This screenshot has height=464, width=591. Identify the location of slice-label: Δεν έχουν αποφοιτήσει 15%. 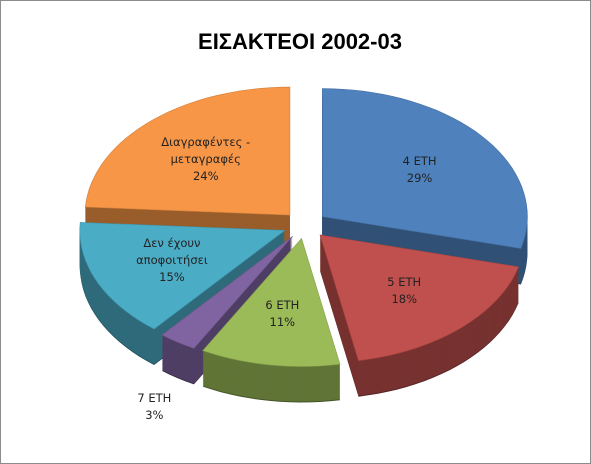
(172, 261).